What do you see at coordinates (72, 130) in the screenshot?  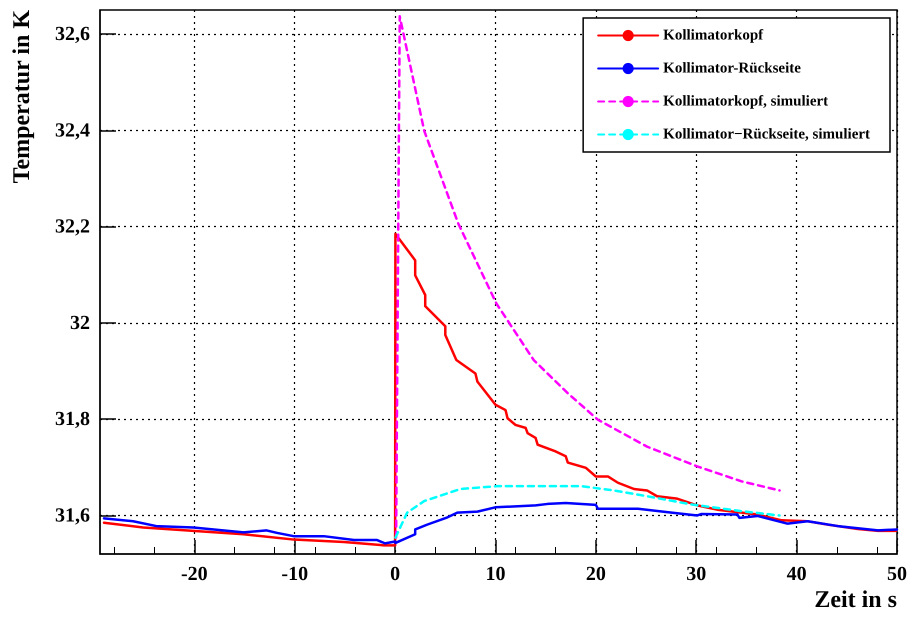 I see `y-tick-label: 32,4` at bounding box center [72, 130].